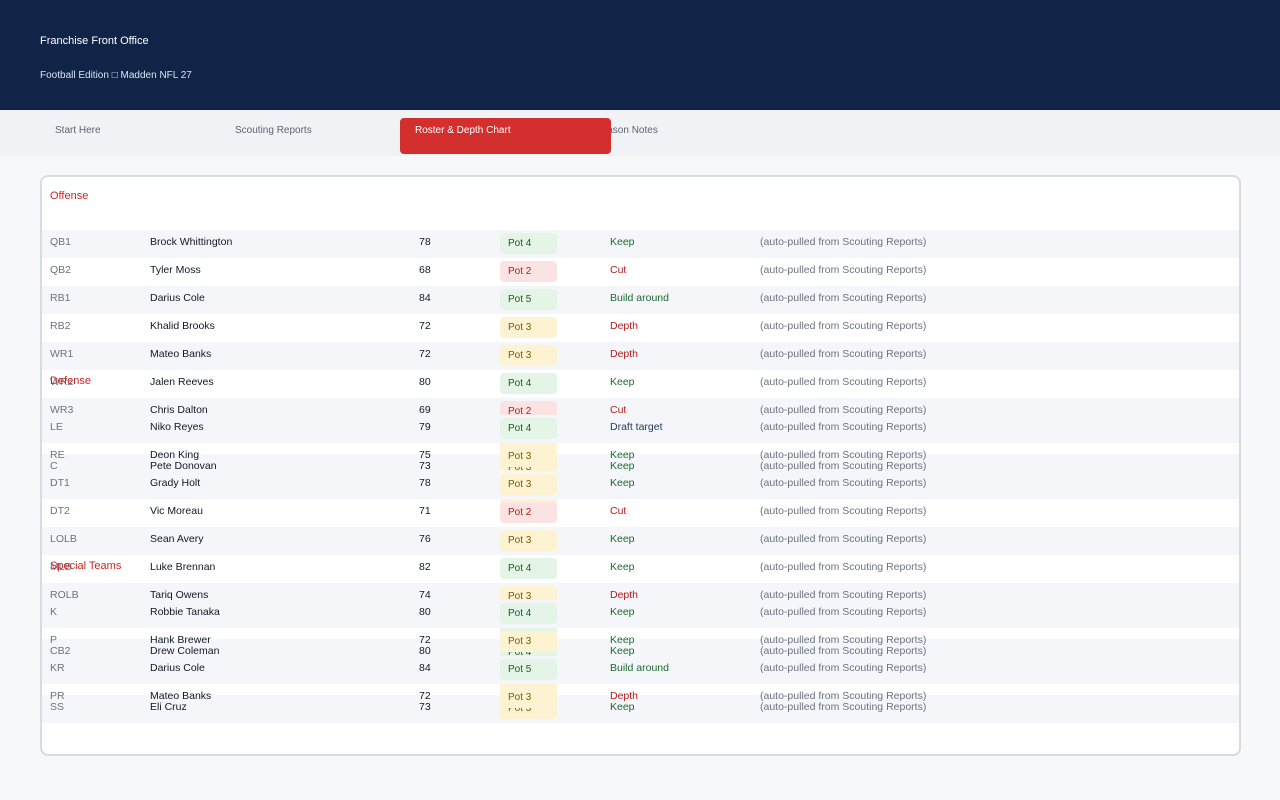  I want to click on player-name-cell: Hank Brewer, so click(180, 640).